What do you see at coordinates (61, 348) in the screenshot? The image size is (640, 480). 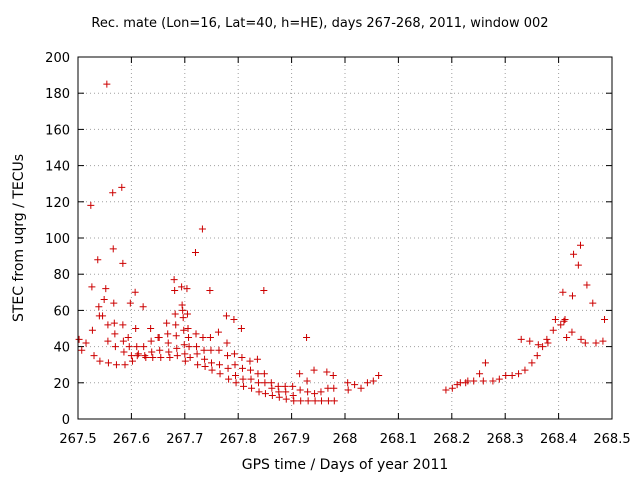 I see `y-tick-label: 40` at bounding box center [61, 348].